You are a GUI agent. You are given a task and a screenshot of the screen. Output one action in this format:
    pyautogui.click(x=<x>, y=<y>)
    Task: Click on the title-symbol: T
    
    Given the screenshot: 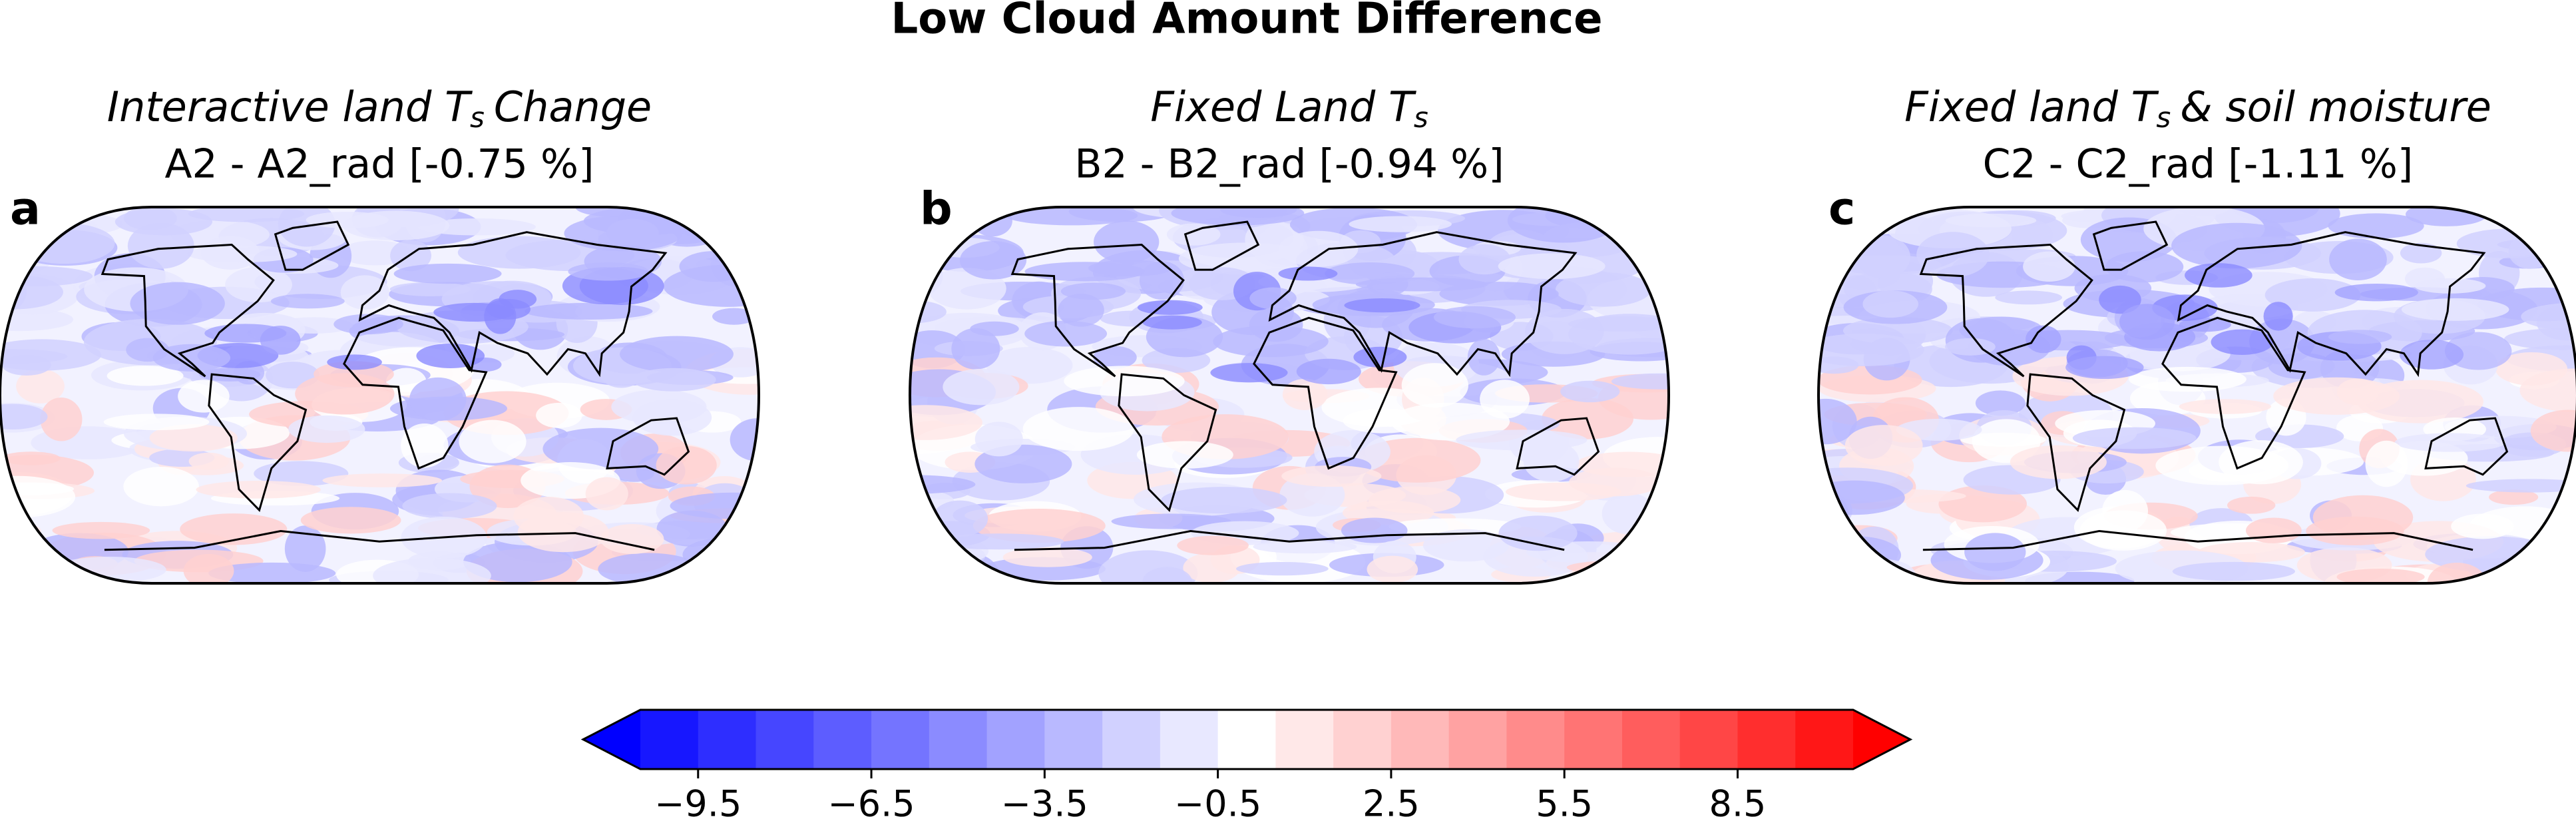 What is the action you would take?
    pyautogui.click(x=2145, y=107)
    